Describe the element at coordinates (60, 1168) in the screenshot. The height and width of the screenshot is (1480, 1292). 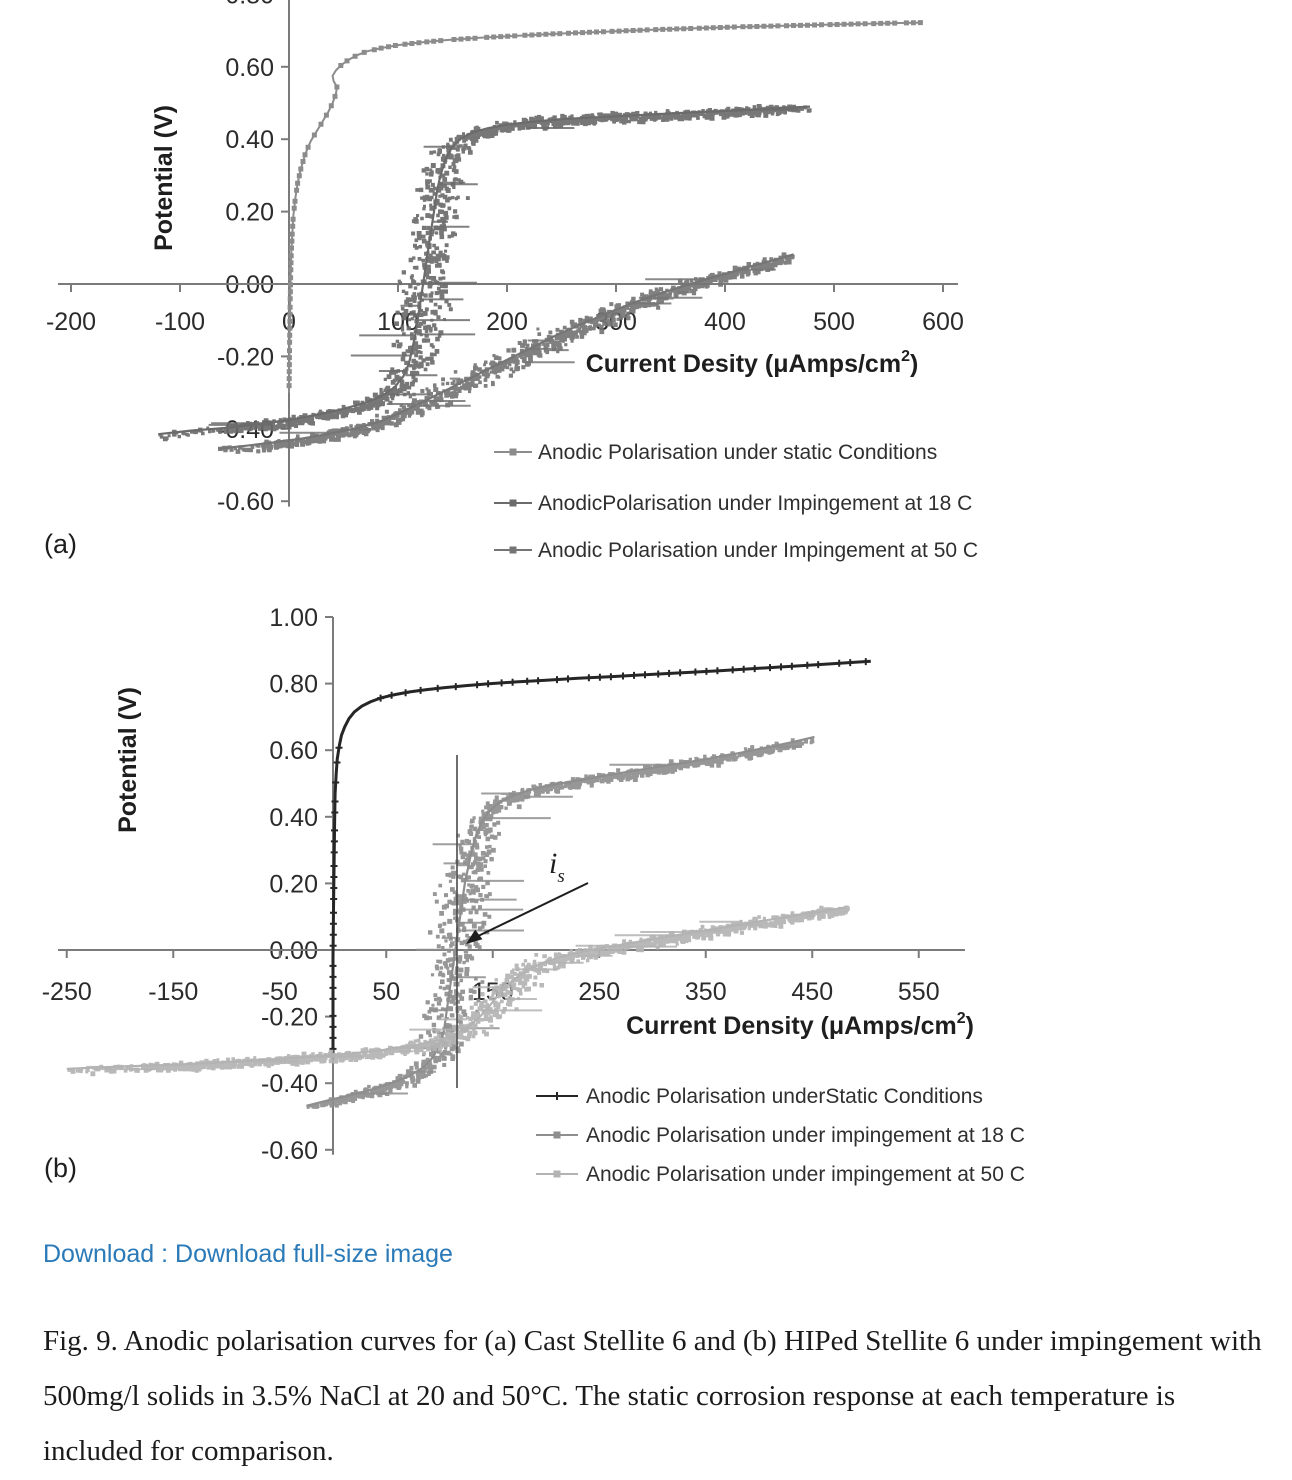
I see `panel-label: (b)` at that location.